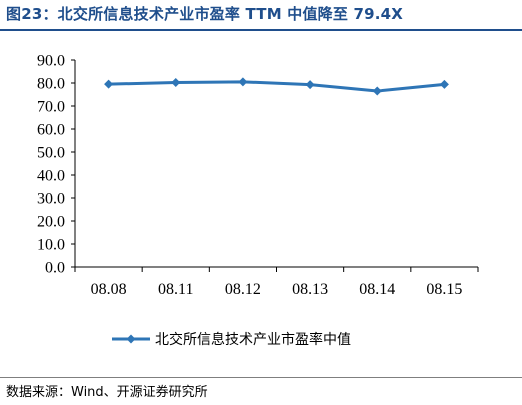 Image resolution: width=522 pixels, height=405 pixels. What do you see at coordinates (444, 289) in the screenshot?
I see `x-tick-label: 08.15` at bounding box center [444, 289].